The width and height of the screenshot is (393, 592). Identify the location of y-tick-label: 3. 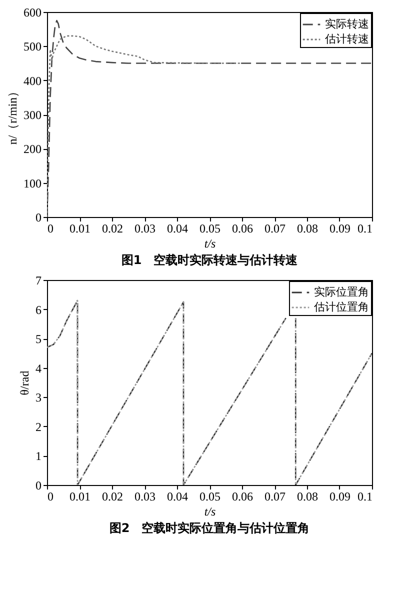
(39, 397).